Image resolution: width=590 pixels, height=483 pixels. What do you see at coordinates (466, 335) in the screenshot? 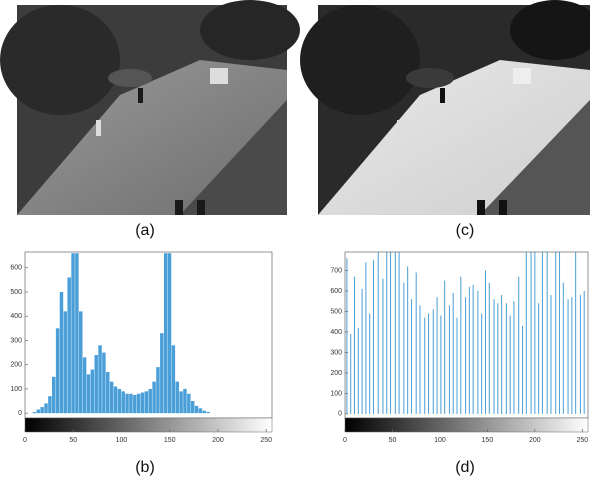
I see `axes-box` at bounding box center [466, 335].